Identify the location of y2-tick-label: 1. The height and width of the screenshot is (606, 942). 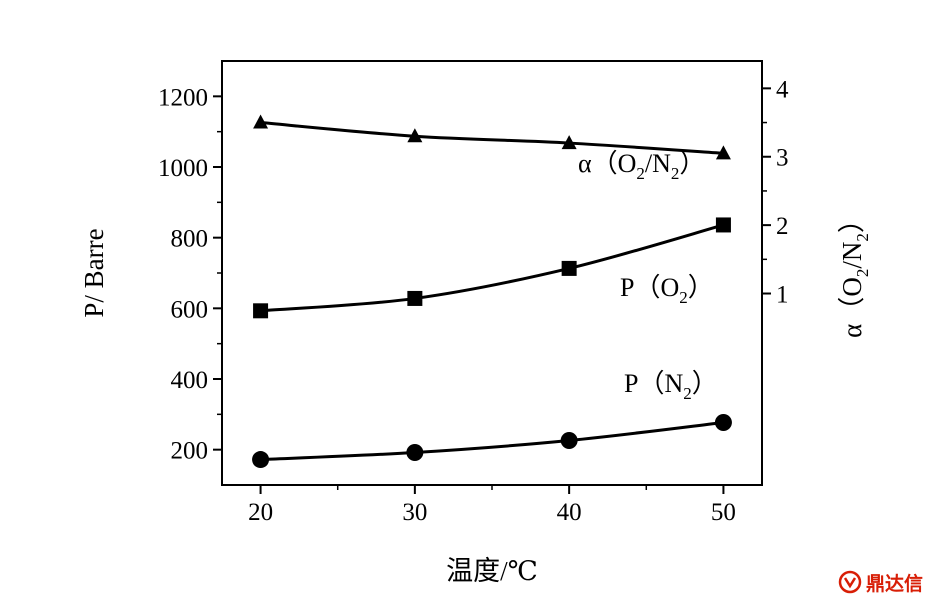
(782, 295).